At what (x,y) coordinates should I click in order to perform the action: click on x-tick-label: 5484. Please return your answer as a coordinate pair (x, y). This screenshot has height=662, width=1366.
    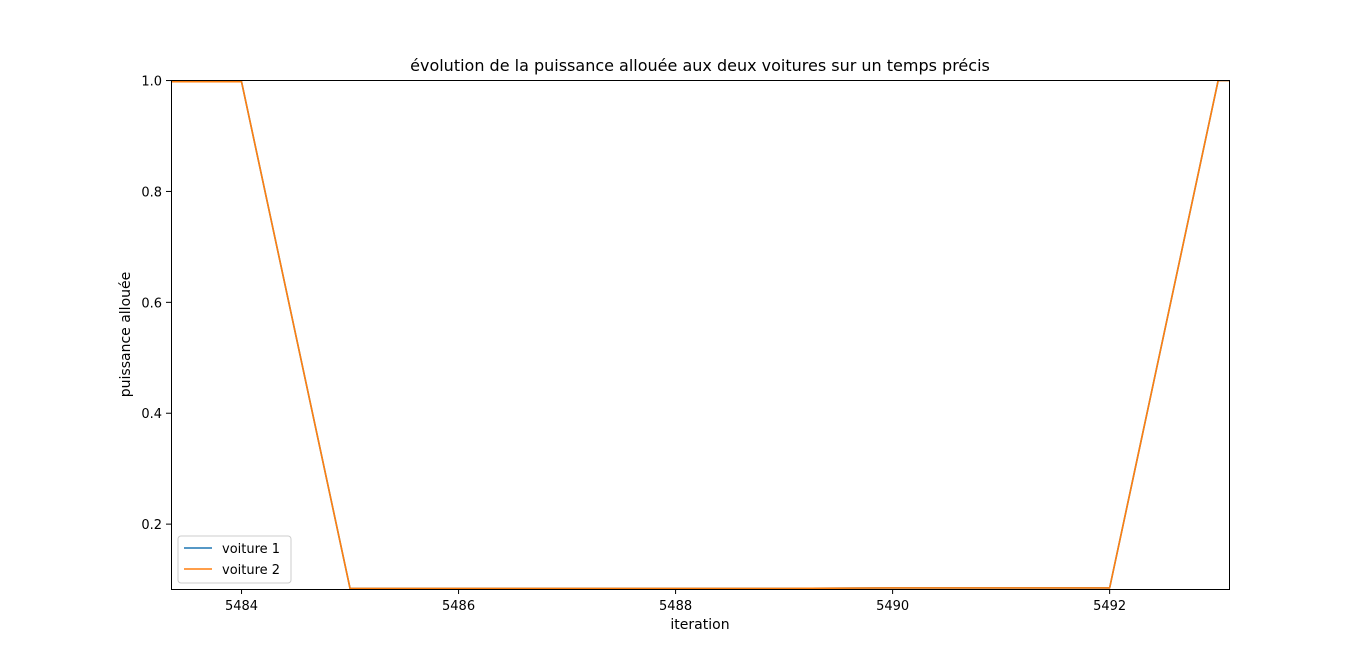
    Looking at the image, I should click on (241, 606).